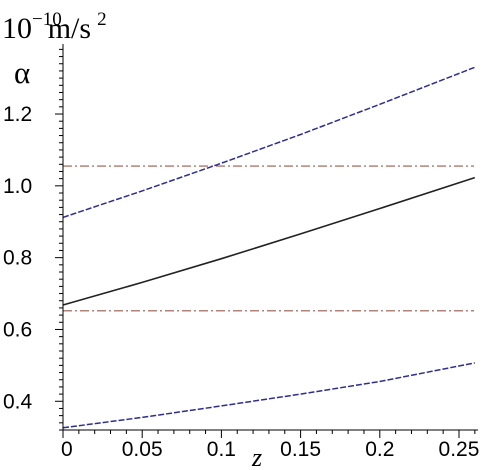 Image resolution: width=492 pixels, height=470 pixels. I want to click on x-tick-label: 0.15, so click(300, 449).